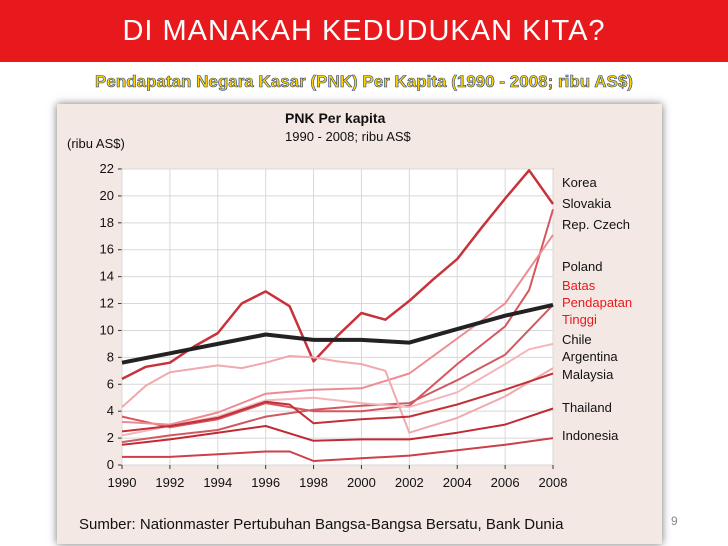 The width and height of the screenshot is (728, 546). Describe the element at coordinates (313, 482) in the screenshot. I see `x-tick-label: 1998` at that location.